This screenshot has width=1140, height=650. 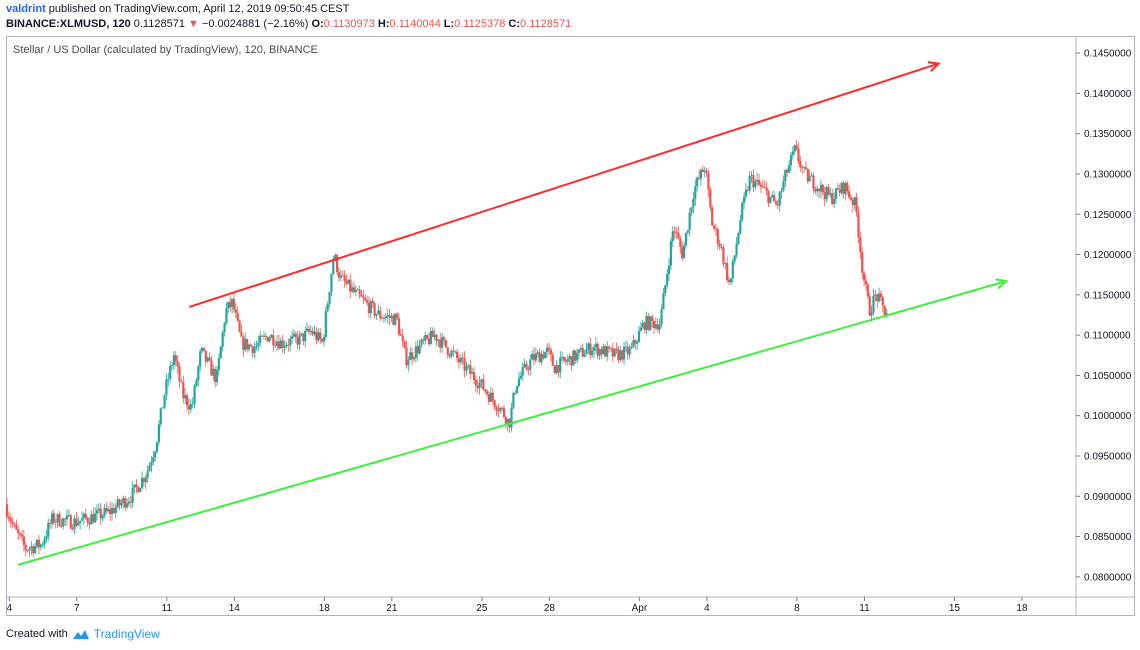 I want to click on footer: Created with TradingView, so click(x=83, y=634).